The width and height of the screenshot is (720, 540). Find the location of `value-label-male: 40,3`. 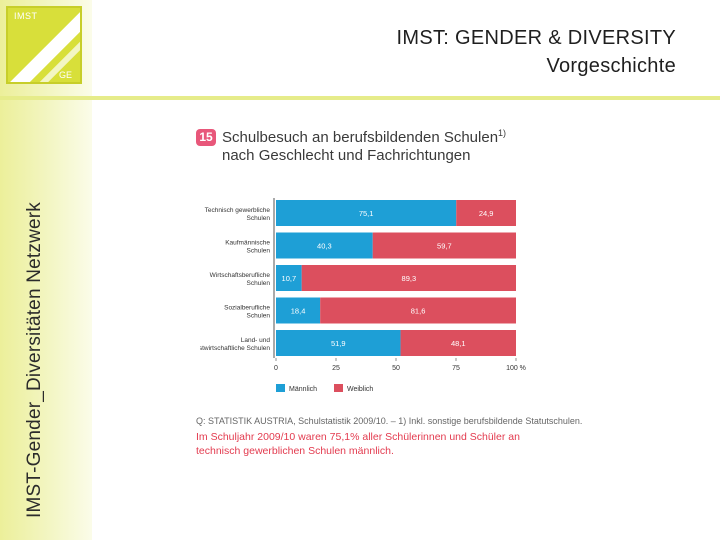

value-label-male: 40,3 is located at coordinates (324, 246).